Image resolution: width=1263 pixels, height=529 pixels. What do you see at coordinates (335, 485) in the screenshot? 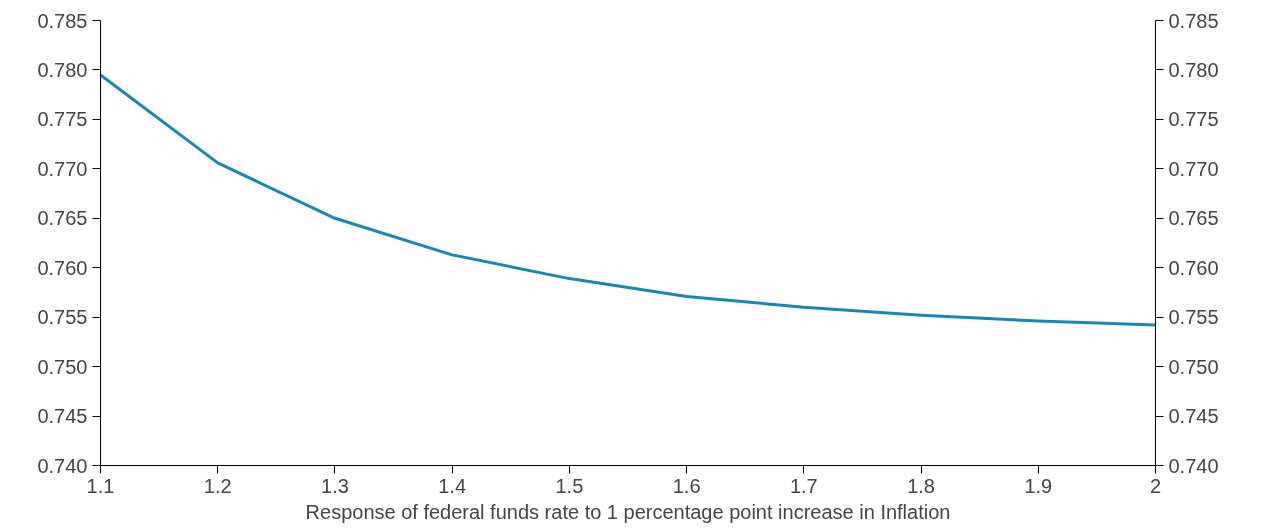
I see `x-tick-label: 1.3` at bounding box center [335, 485].